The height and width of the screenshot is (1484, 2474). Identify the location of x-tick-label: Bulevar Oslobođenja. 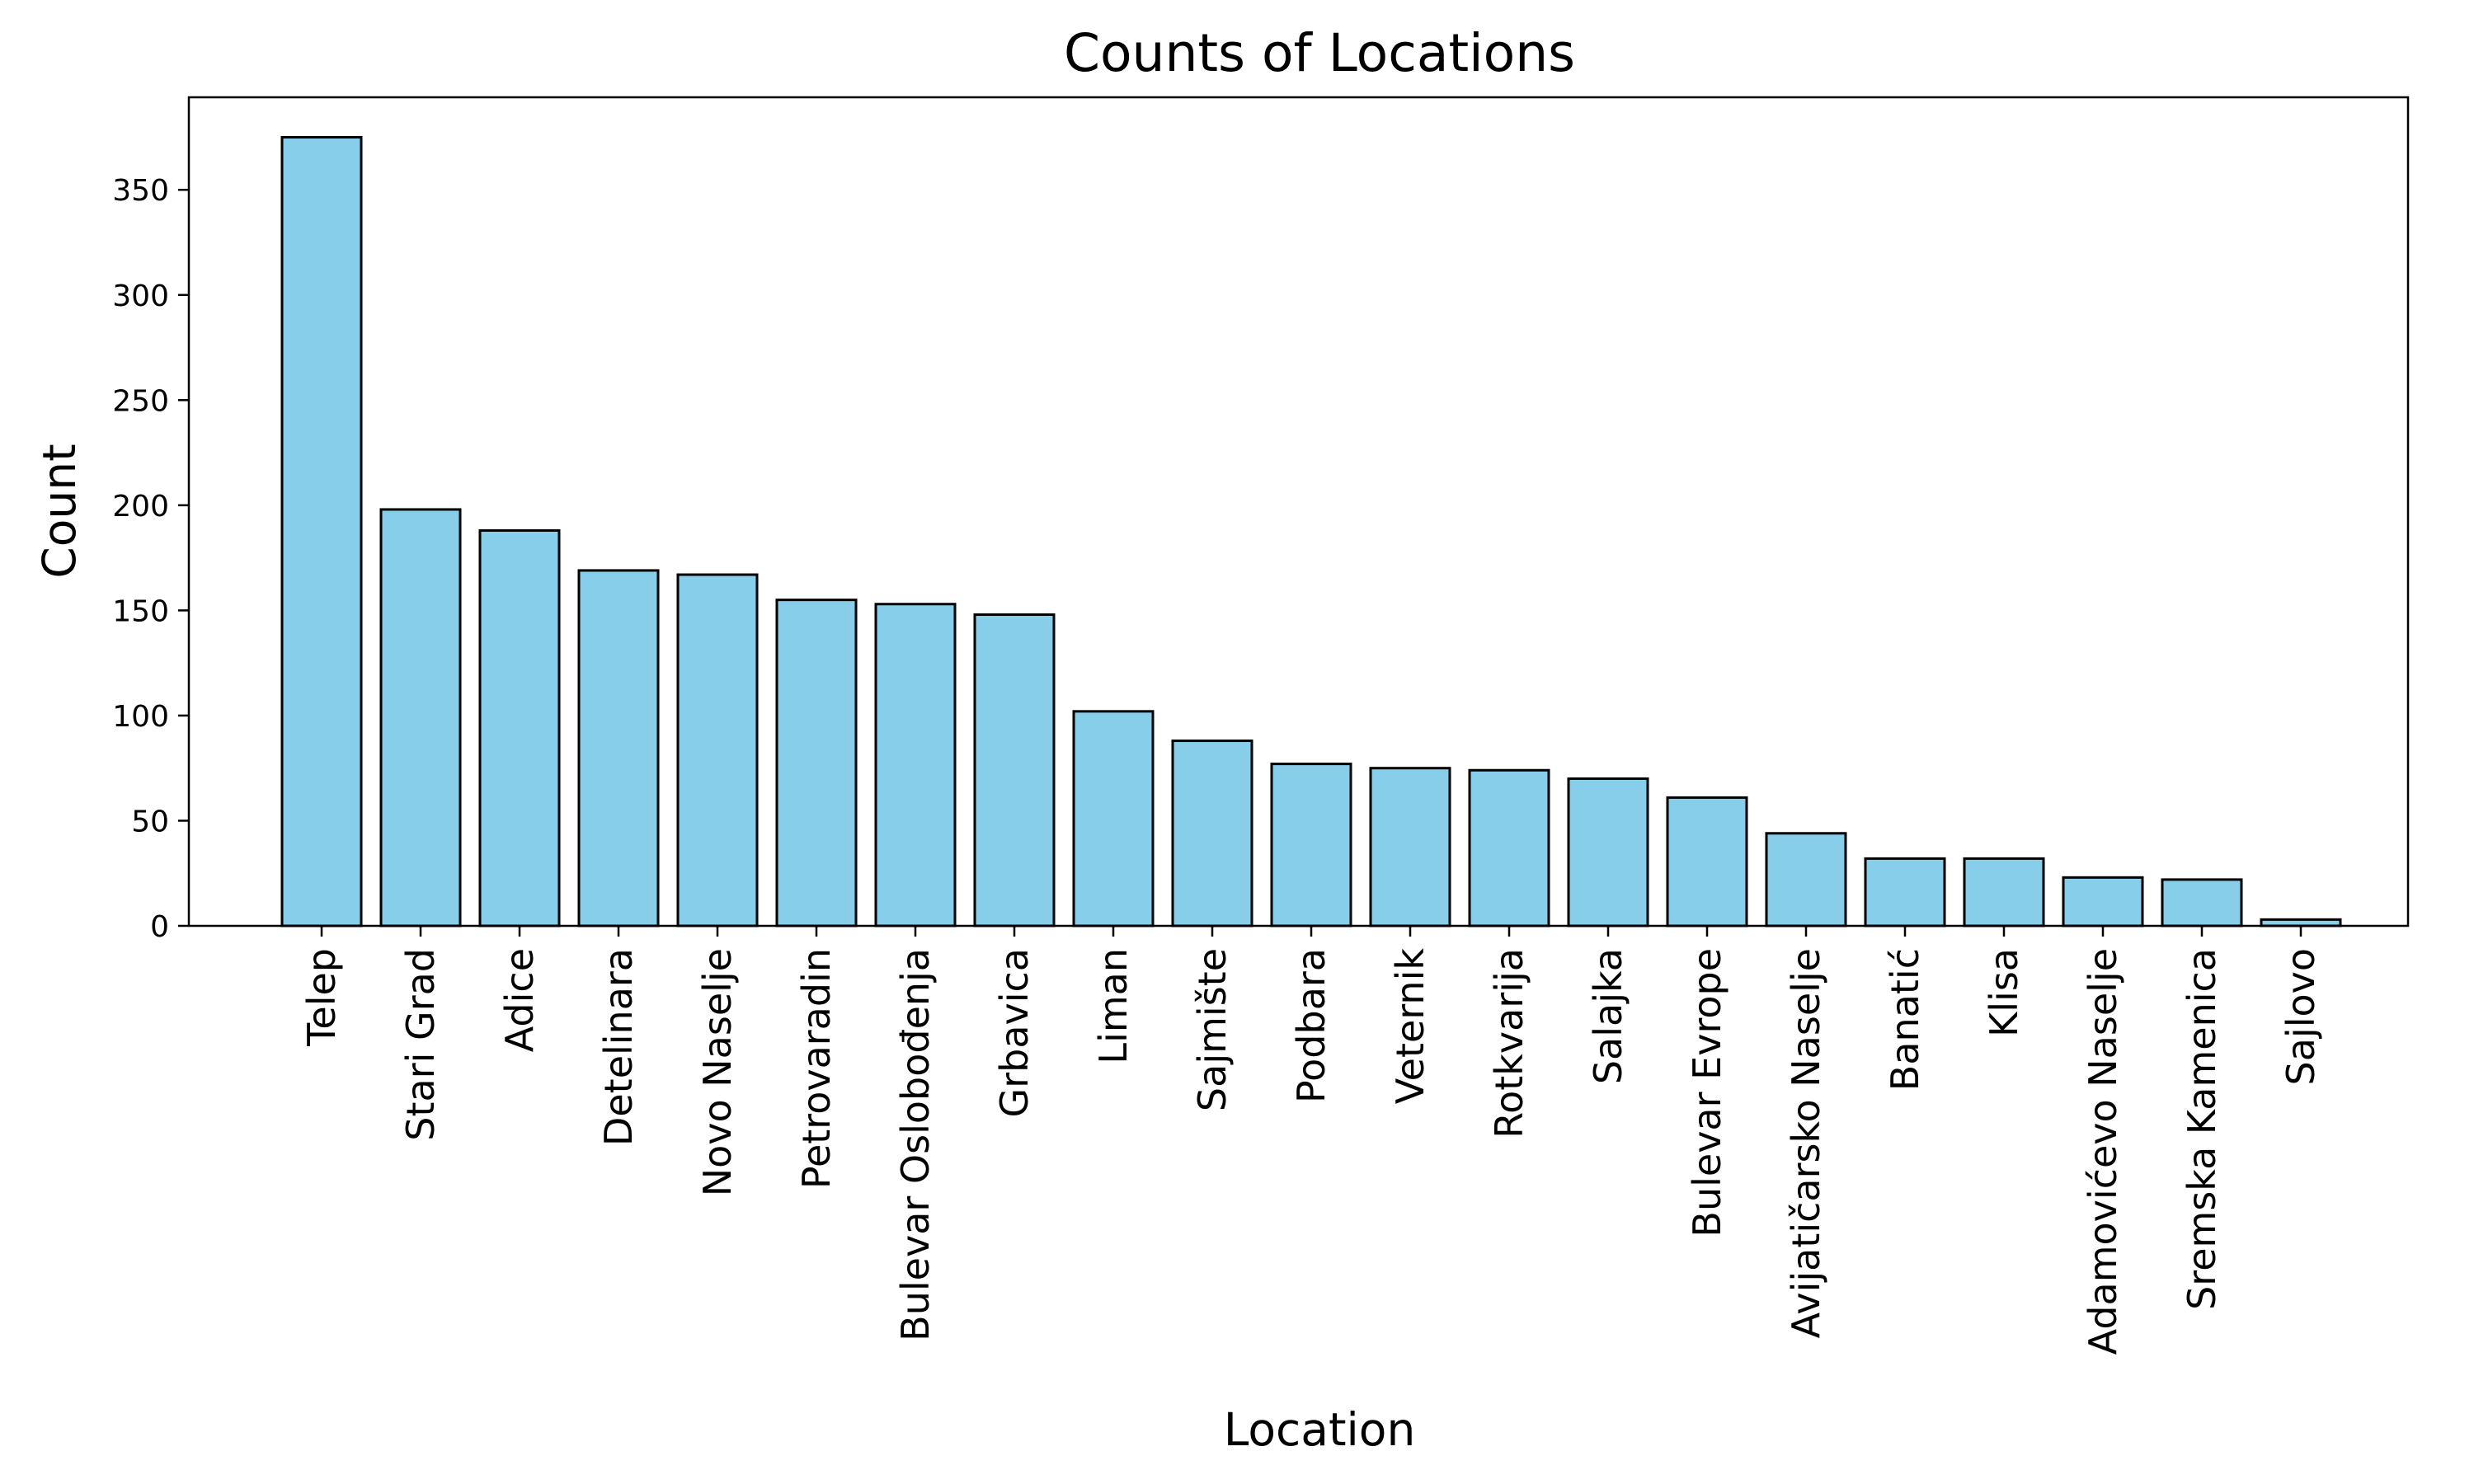
(915, 1144).